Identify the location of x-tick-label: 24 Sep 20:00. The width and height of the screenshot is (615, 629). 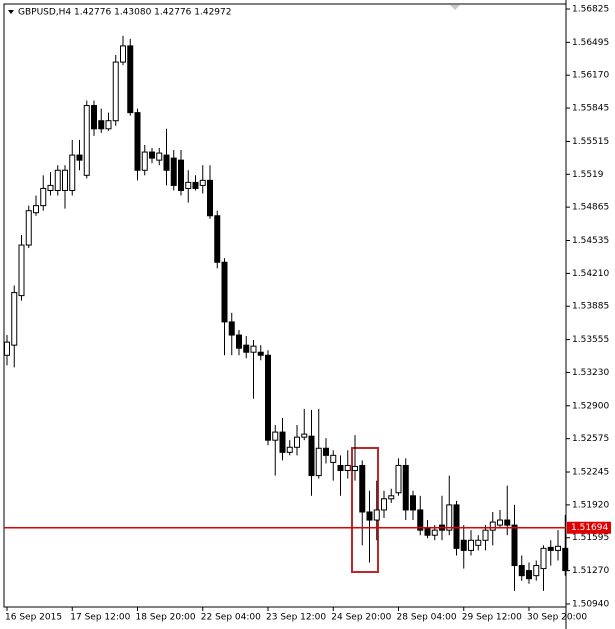
(361, 618).